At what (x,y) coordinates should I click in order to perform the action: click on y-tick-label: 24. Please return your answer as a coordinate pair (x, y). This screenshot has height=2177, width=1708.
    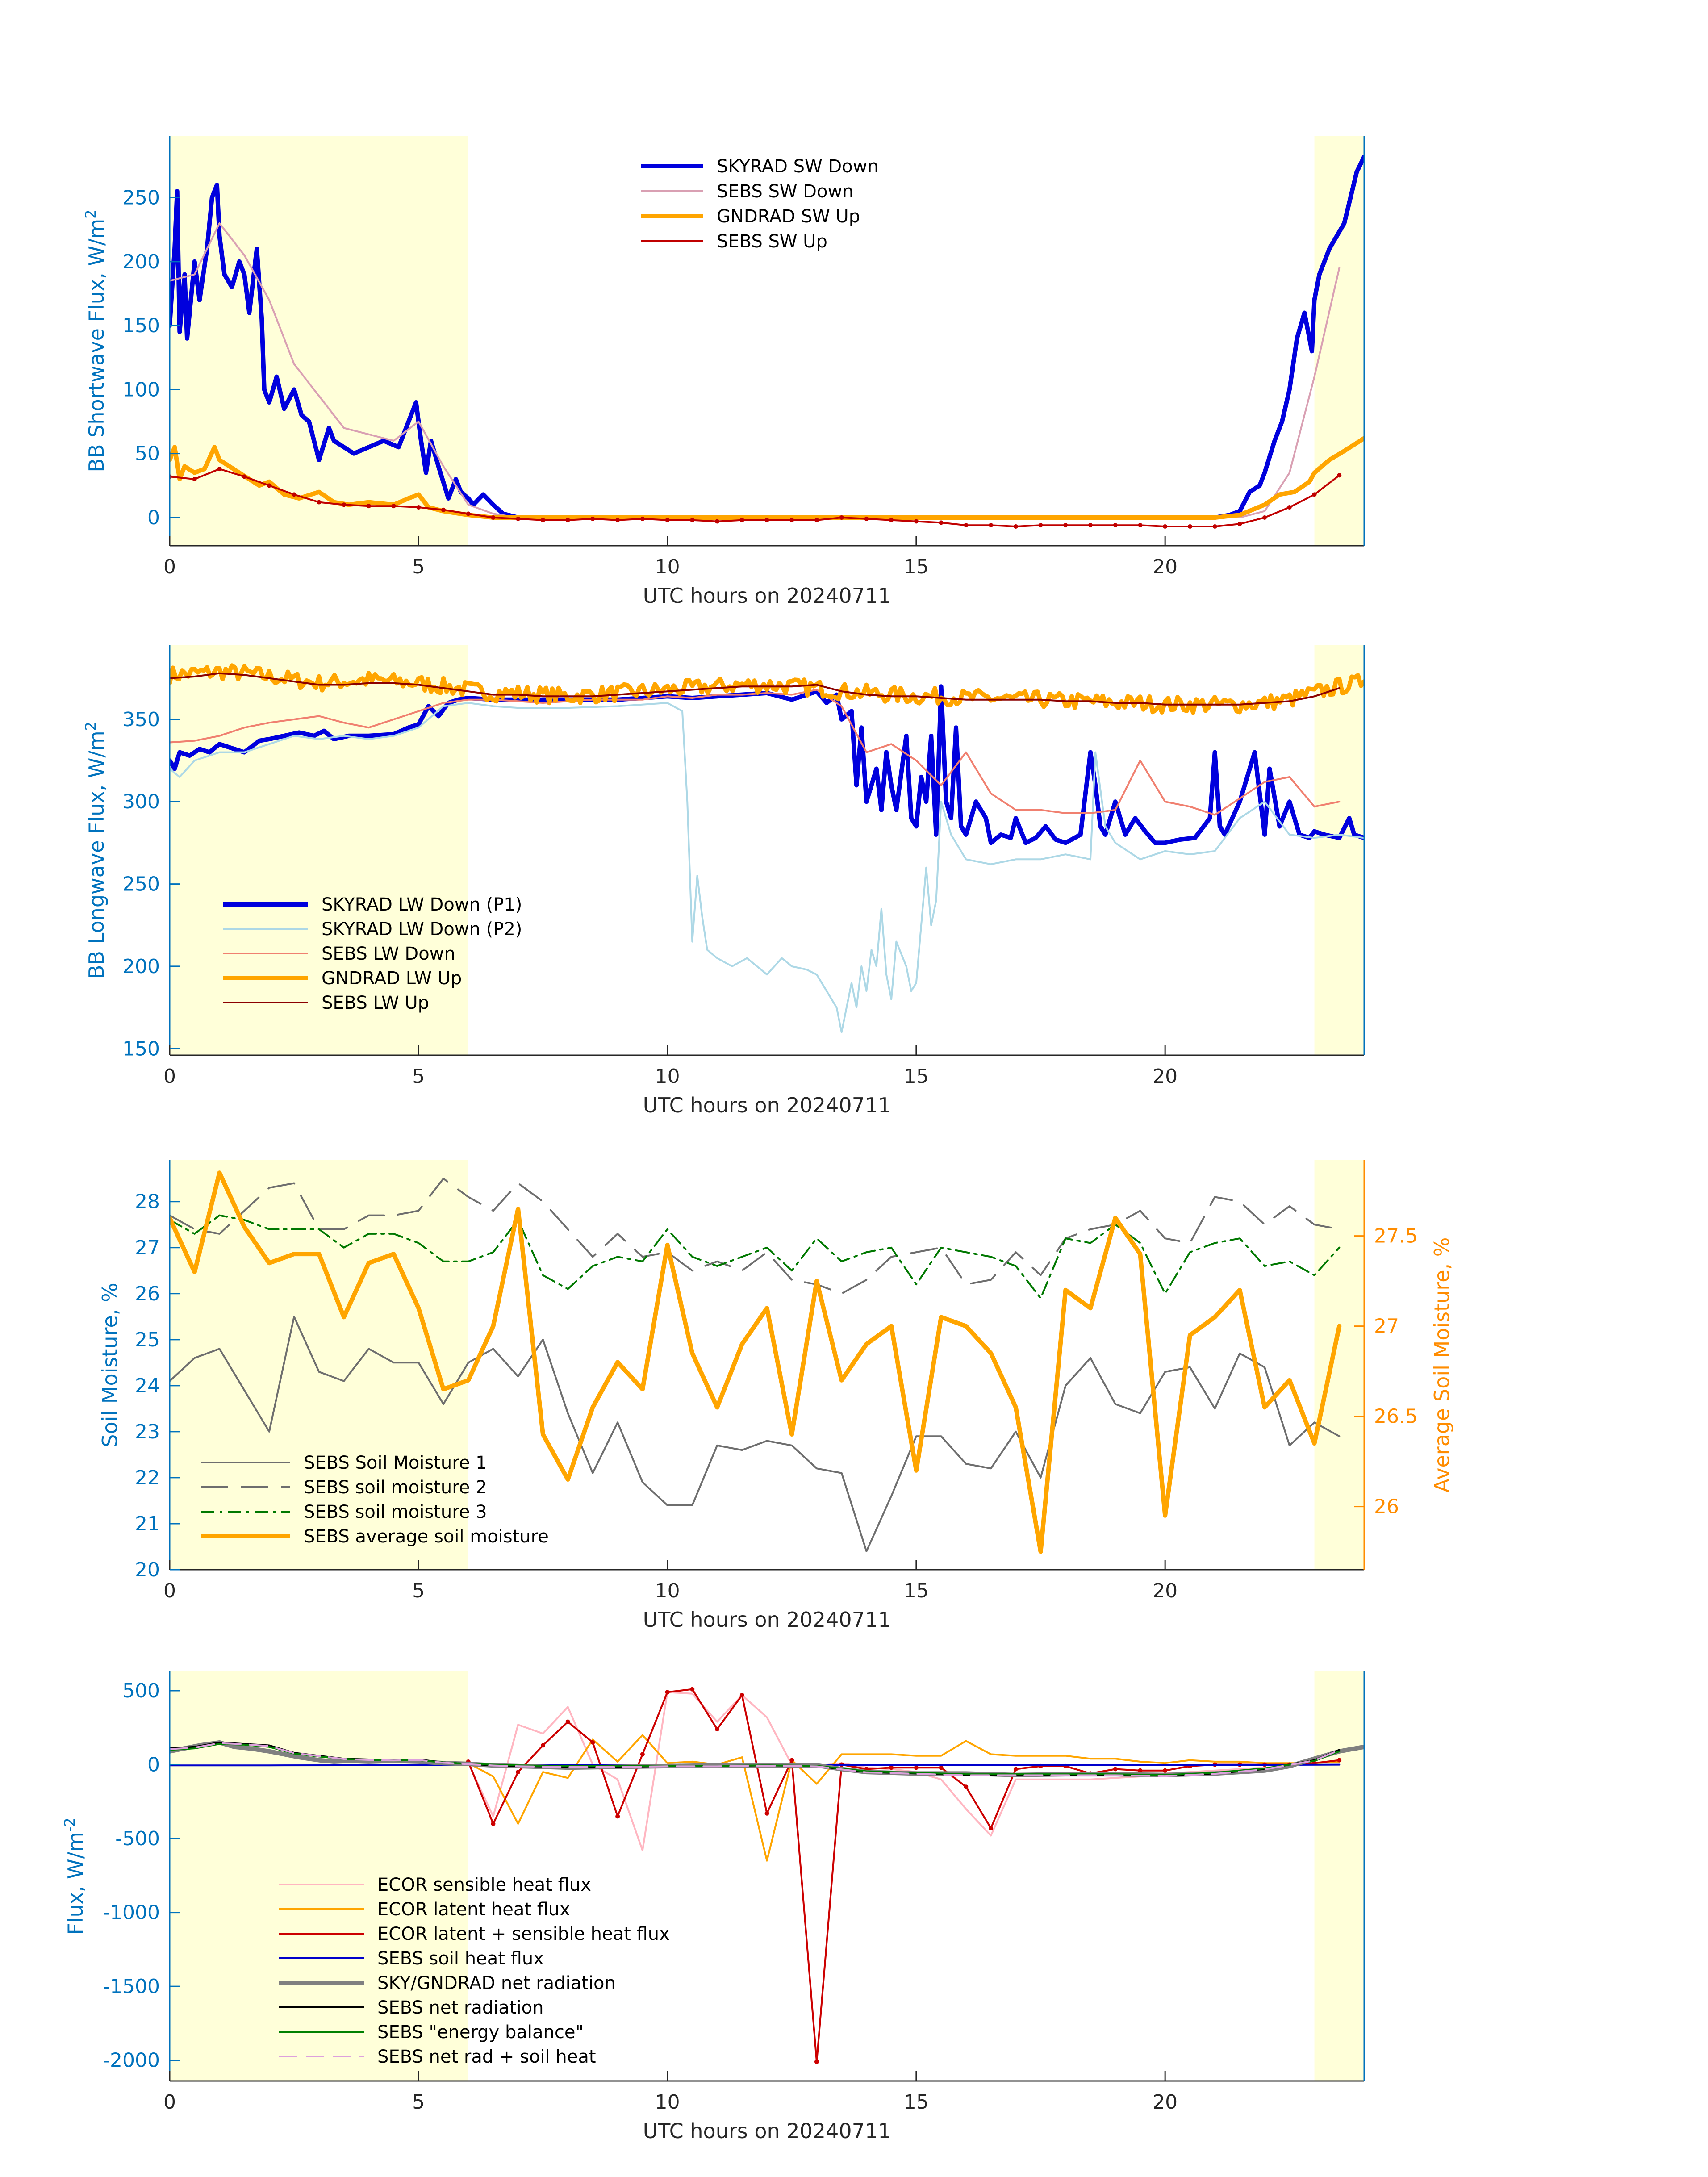
    Looking at the image, I should click on (147, 1386).